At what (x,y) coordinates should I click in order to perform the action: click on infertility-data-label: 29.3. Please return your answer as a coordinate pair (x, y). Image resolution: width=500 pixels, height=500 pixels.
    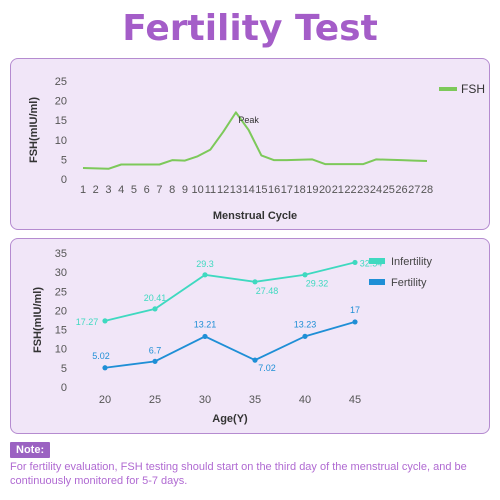
    Looking at the image, I should click on (205, 264).